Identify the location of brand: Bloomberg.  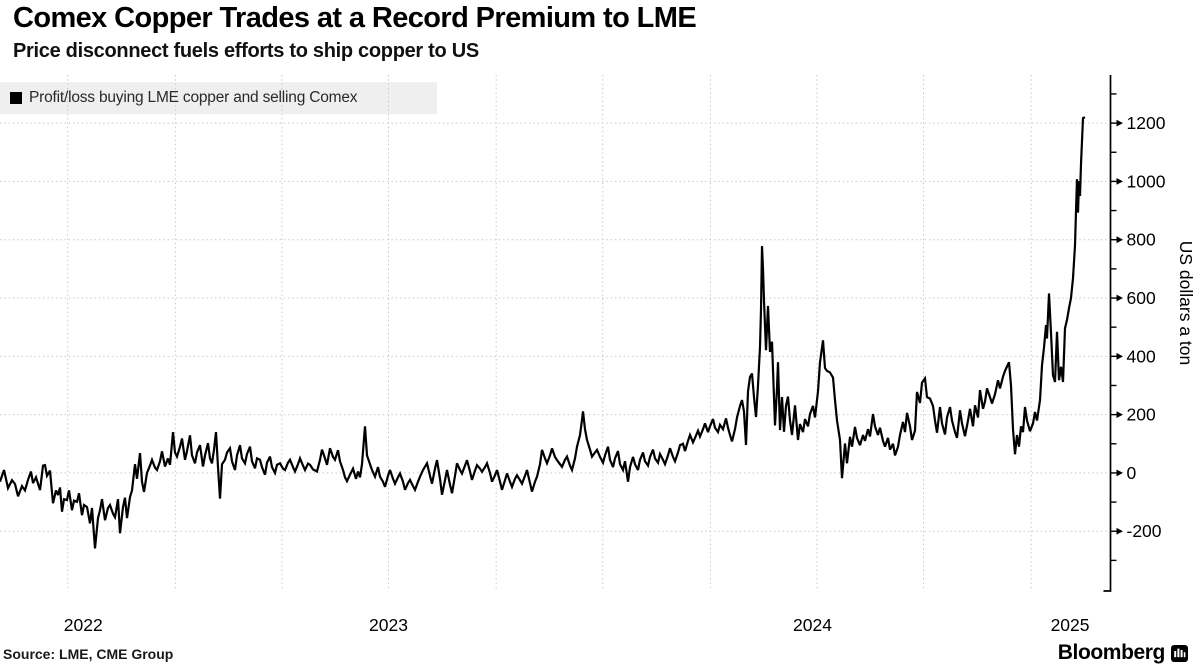
(1123, 653).